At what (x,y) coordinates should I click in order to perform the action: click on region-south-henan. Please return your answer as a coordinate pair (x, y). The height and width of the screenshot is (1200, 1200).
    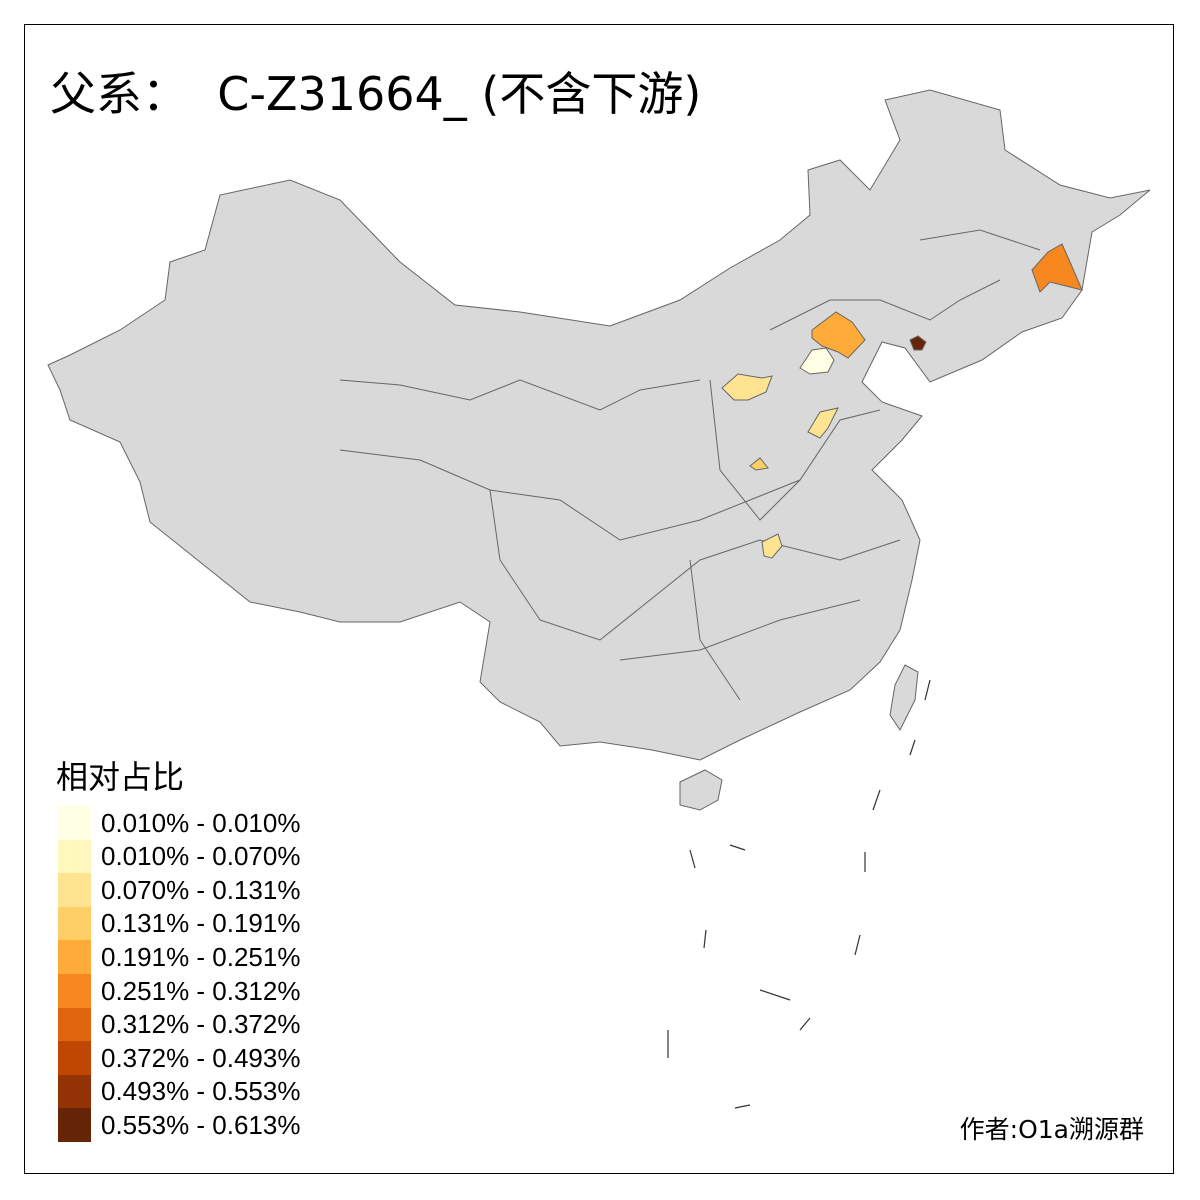
    Looking at the image, I should click on (772, 546).